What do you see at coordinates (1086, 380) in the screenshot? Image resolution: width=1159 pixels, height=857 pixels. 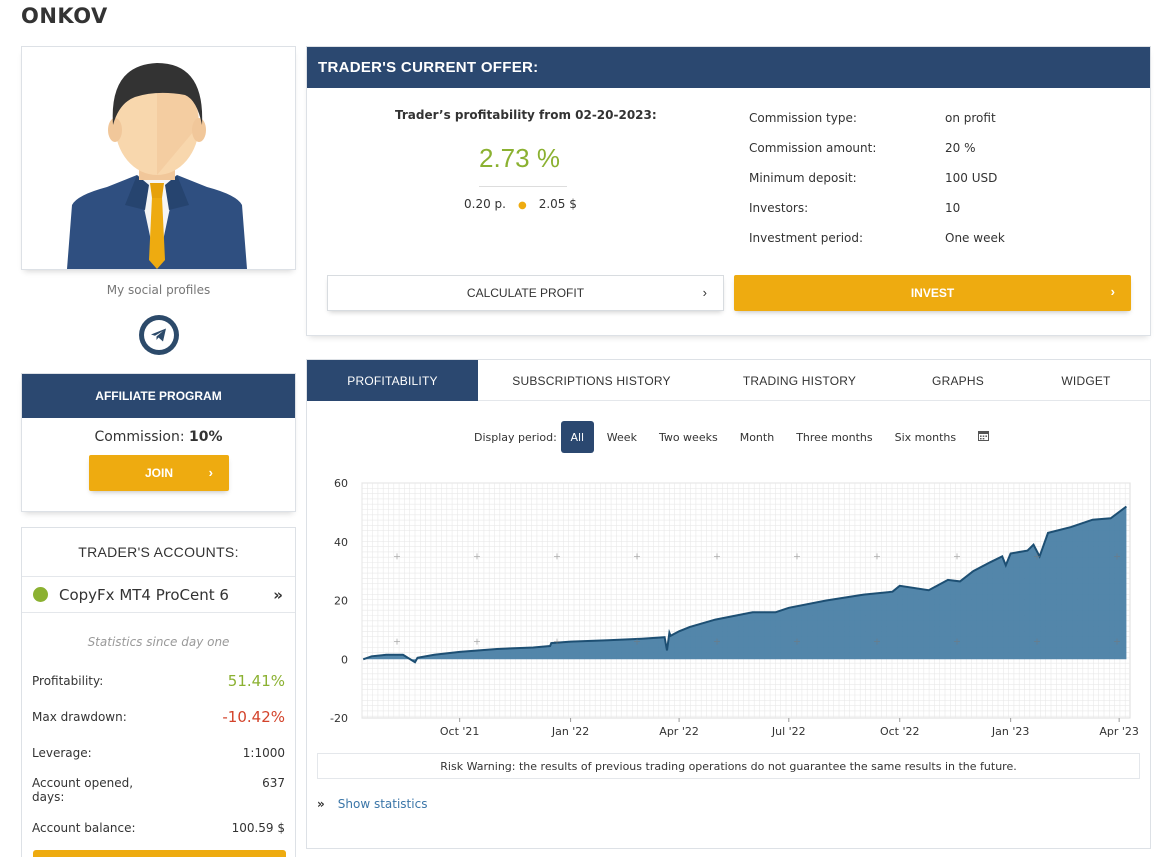 I see `tab-widget: WIDGET` at bounding box center [1086, 380].